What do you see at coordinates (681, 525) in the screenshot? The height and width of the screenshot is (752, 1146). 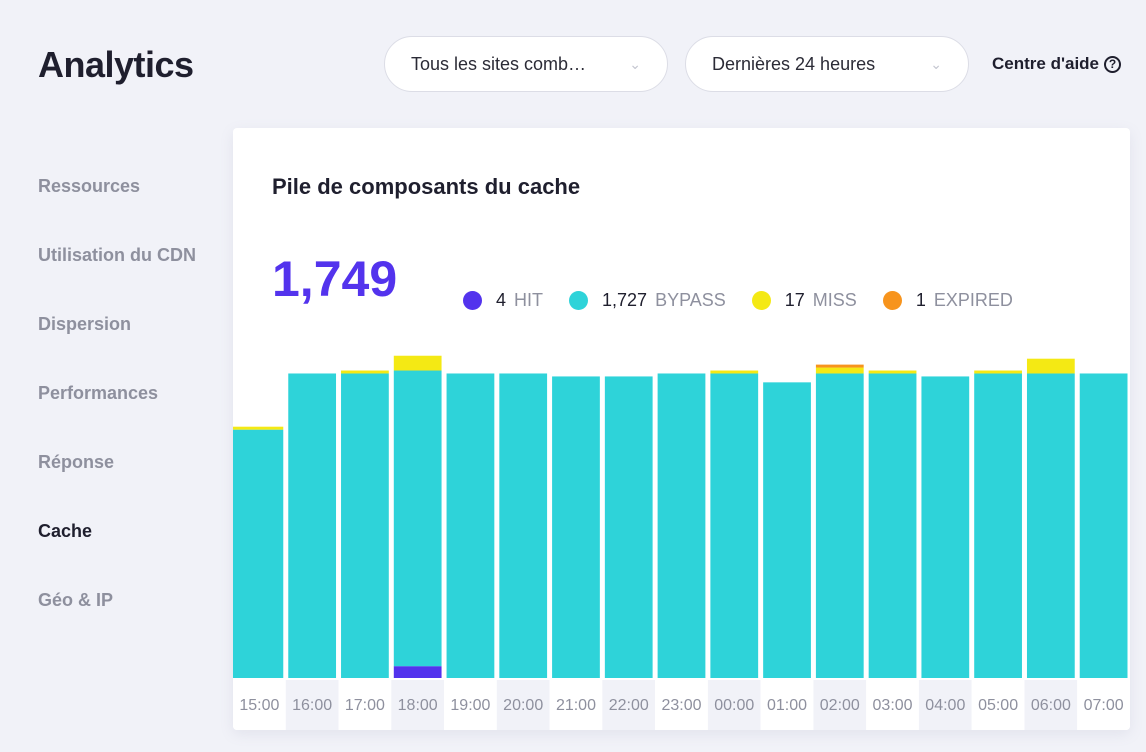 I see `bar-bypass-23:00` at bounding box center [681, 525].